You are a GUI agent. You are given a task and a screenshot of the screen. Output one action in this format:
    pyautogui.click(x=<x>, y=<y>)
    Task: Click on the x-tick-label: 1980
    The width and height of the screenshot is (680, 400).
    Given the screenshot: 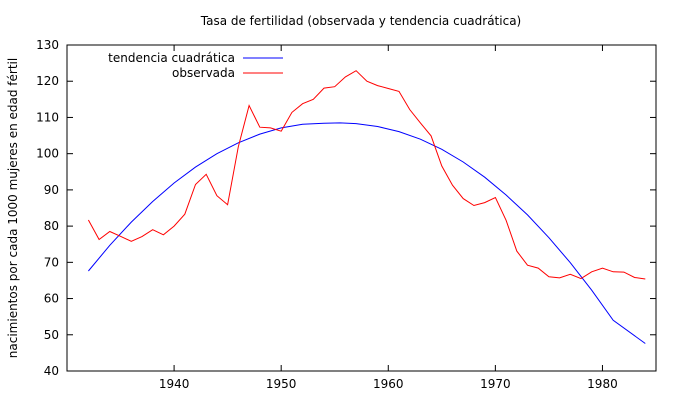 What is the action you would take?
    pyautogui.click(x=602, y=384)
    